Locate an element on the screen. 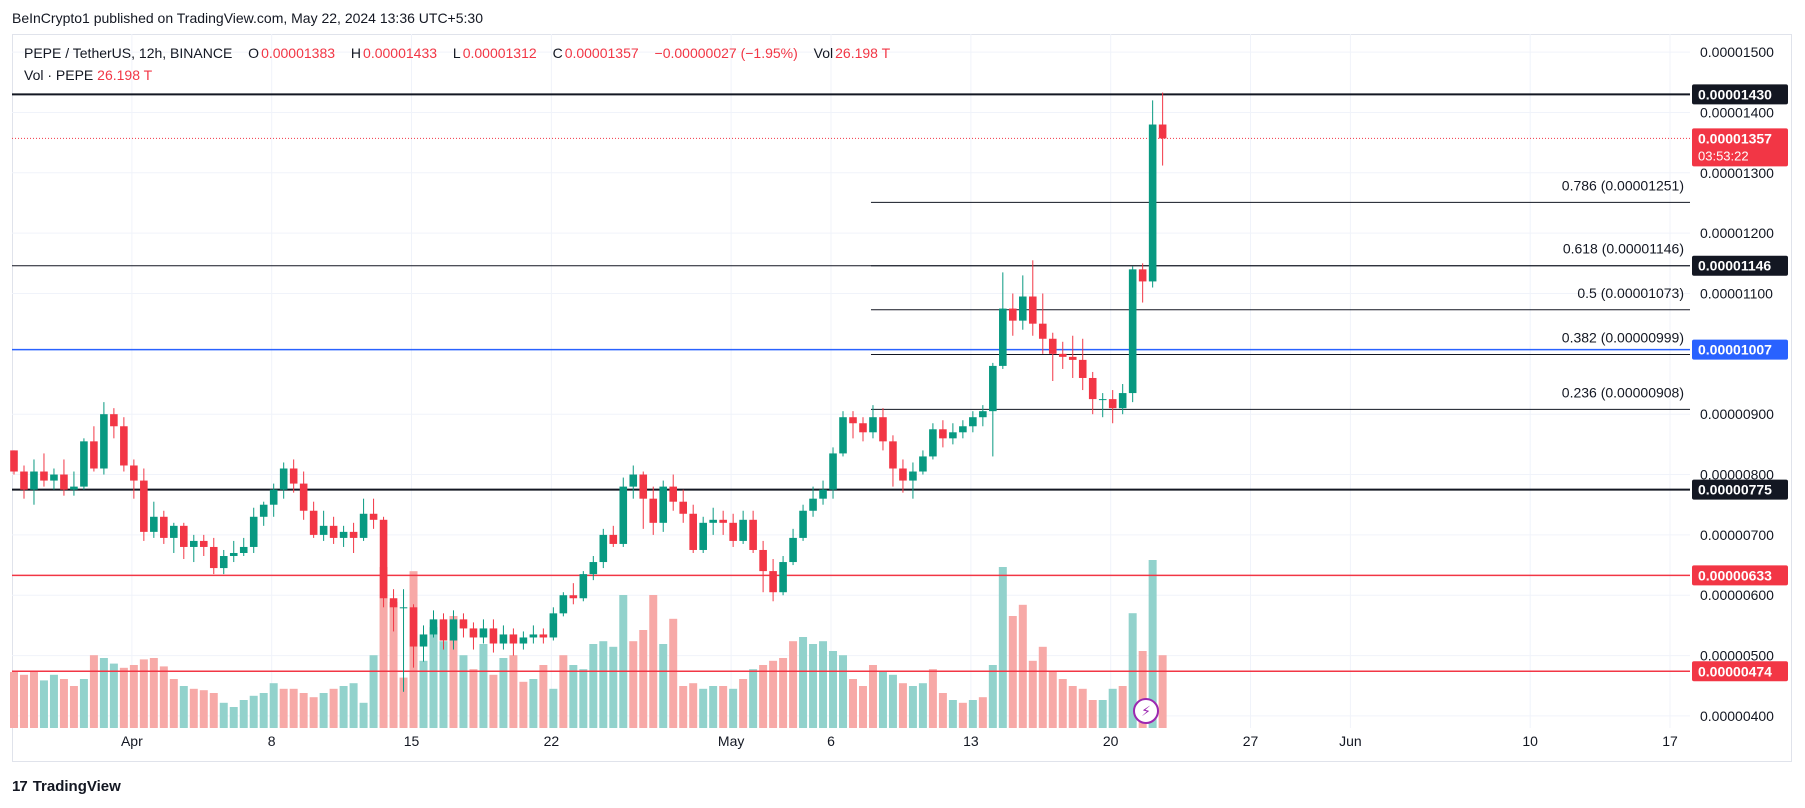 The width and height of the screenshot is (1805, 808). x-axis-tick-label: 17 is located at coordinates (1670, 741).